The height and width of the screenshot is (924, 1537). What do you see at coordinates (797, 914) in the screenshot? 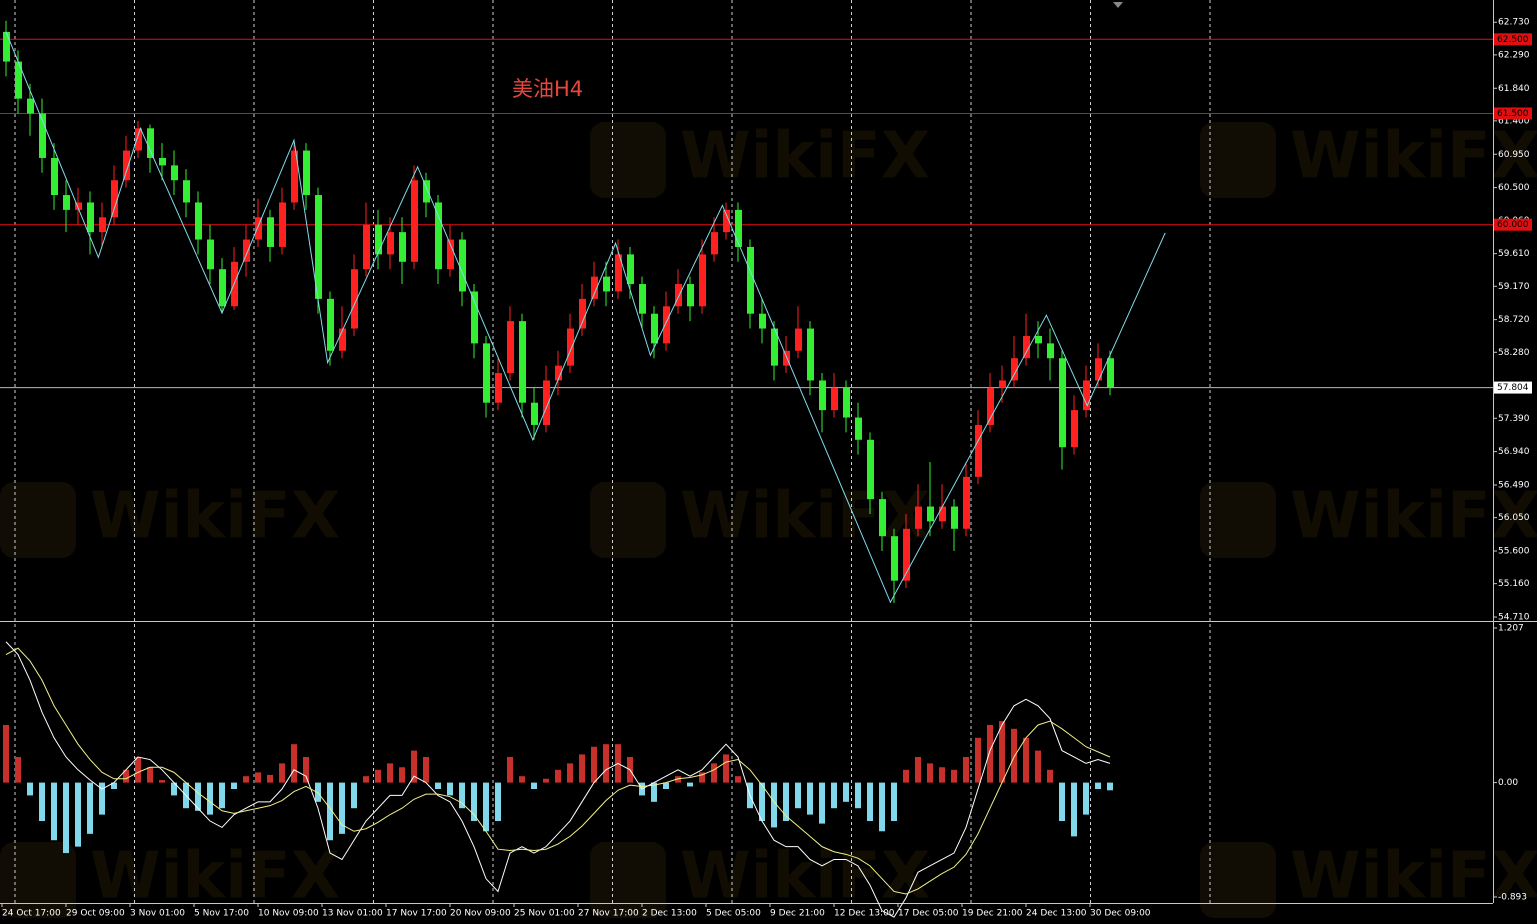
I see `x-tick-label: 9 Dec 21:00` at bounding box center [797, 914].